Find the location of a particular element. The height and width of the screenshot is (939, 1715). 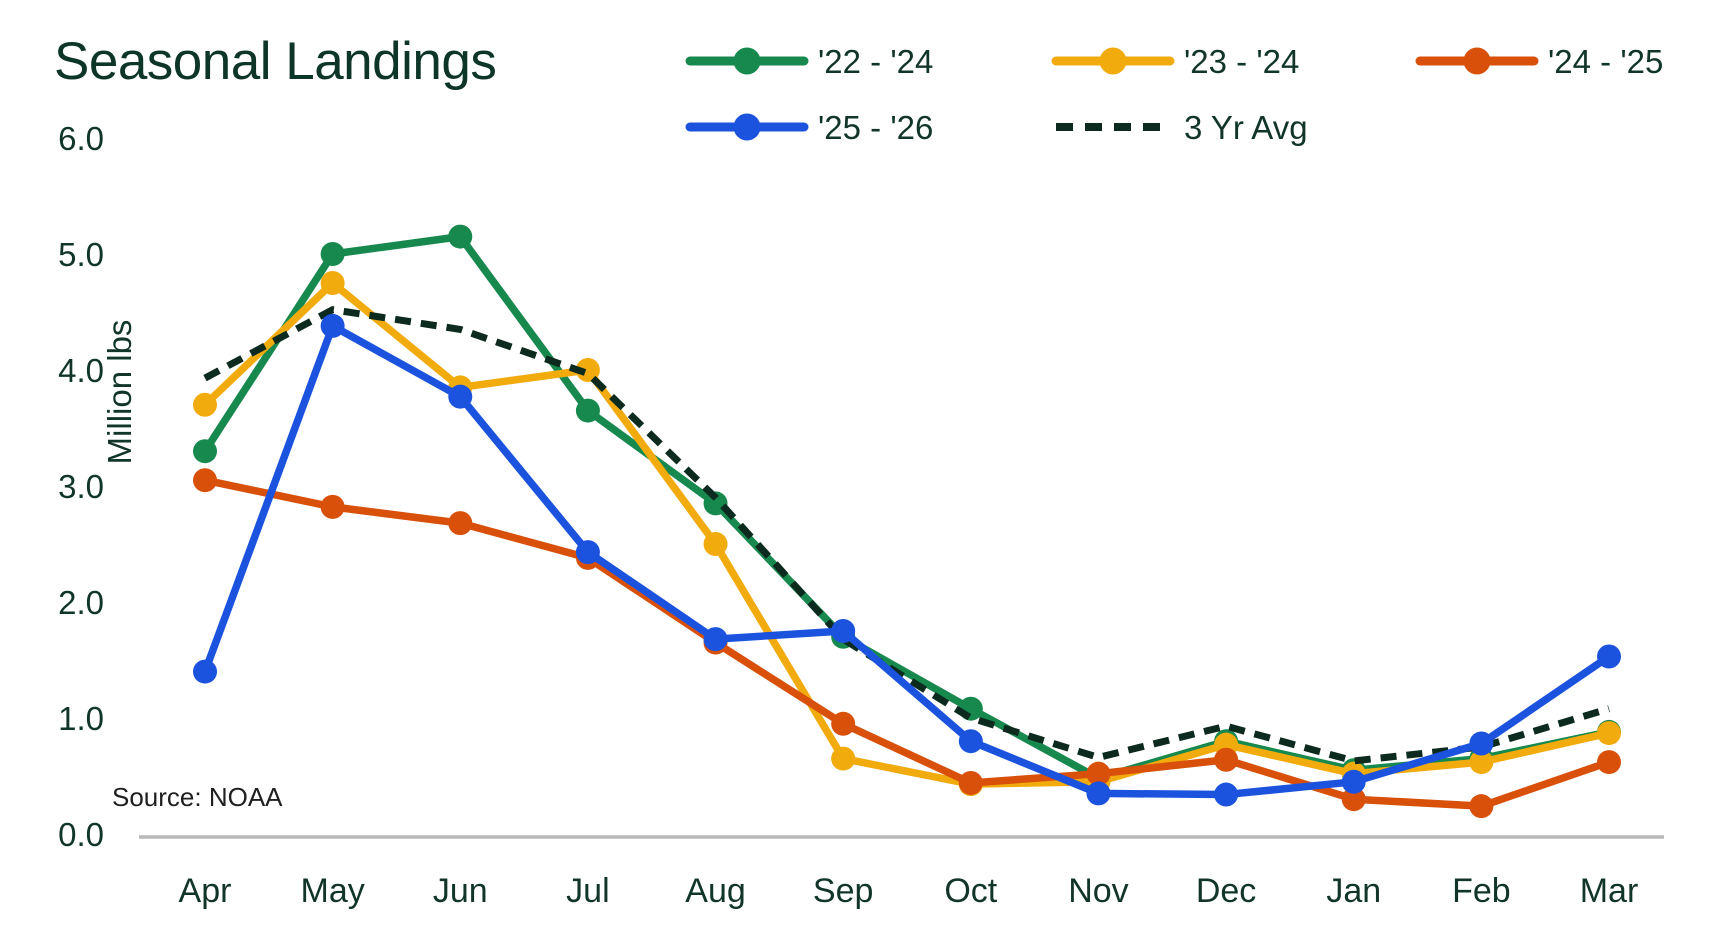

x-tick-label: Sep is located at coordinates (843, 891).